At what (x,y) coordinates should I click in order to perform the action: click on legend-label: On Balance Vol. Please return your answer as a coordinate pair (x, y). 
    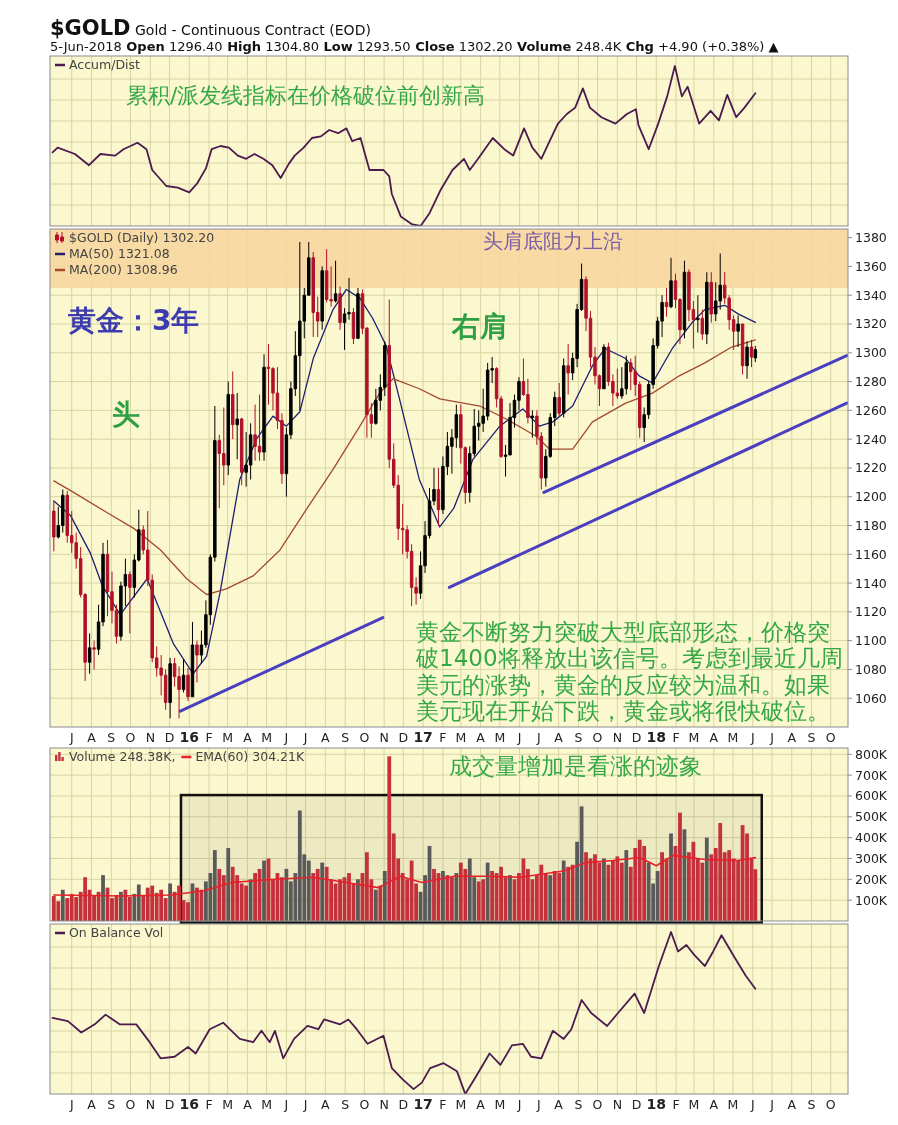
    Looking at the image, I should click on (116, 932).